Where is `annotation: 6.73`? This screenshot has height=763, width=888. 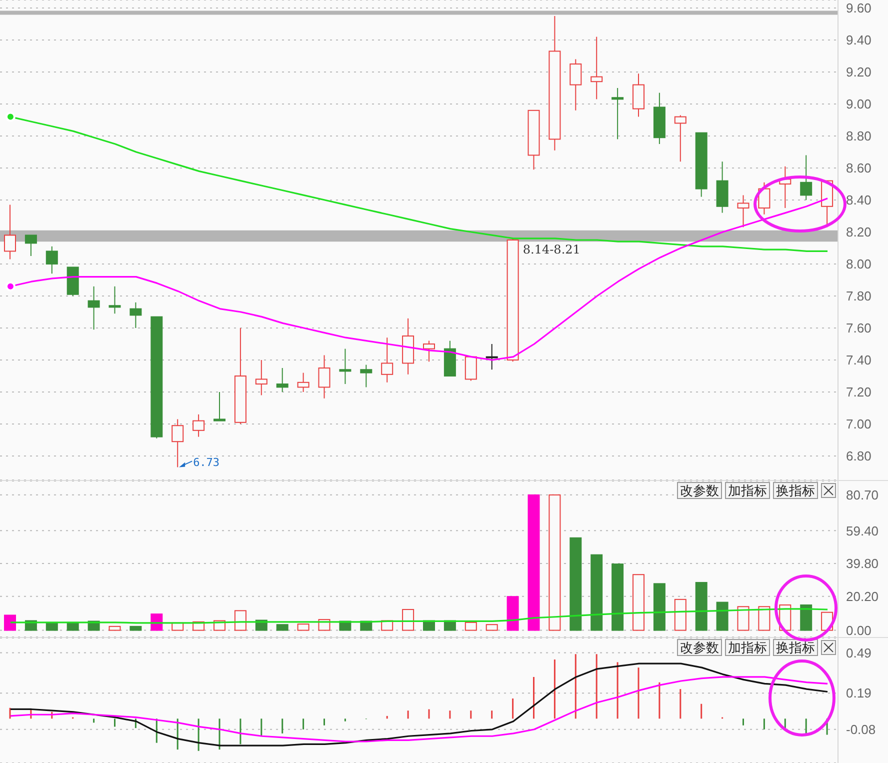
annotation: 6.73 is located at coordinates (206, 463).